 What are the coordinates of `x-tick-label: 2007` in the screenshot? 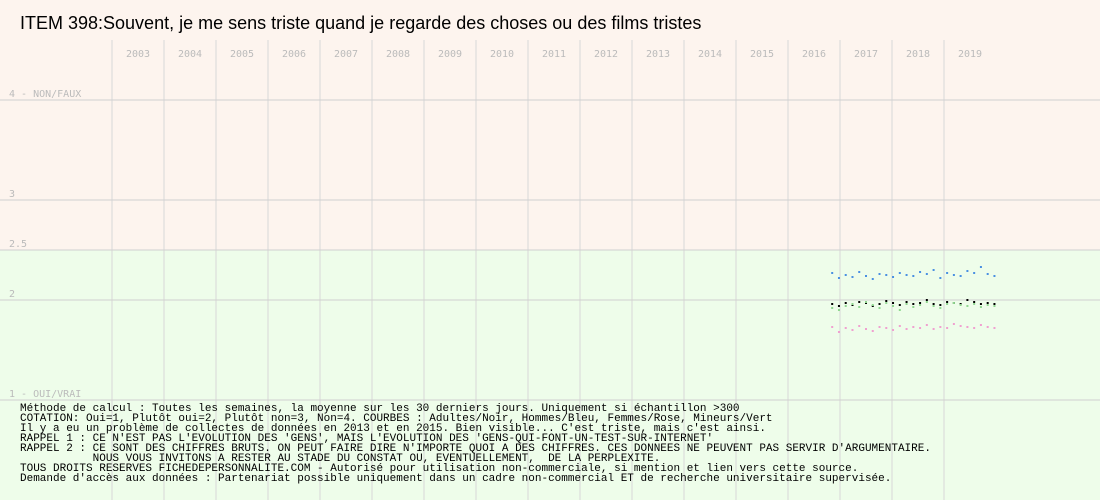 It's located at (346, 54).